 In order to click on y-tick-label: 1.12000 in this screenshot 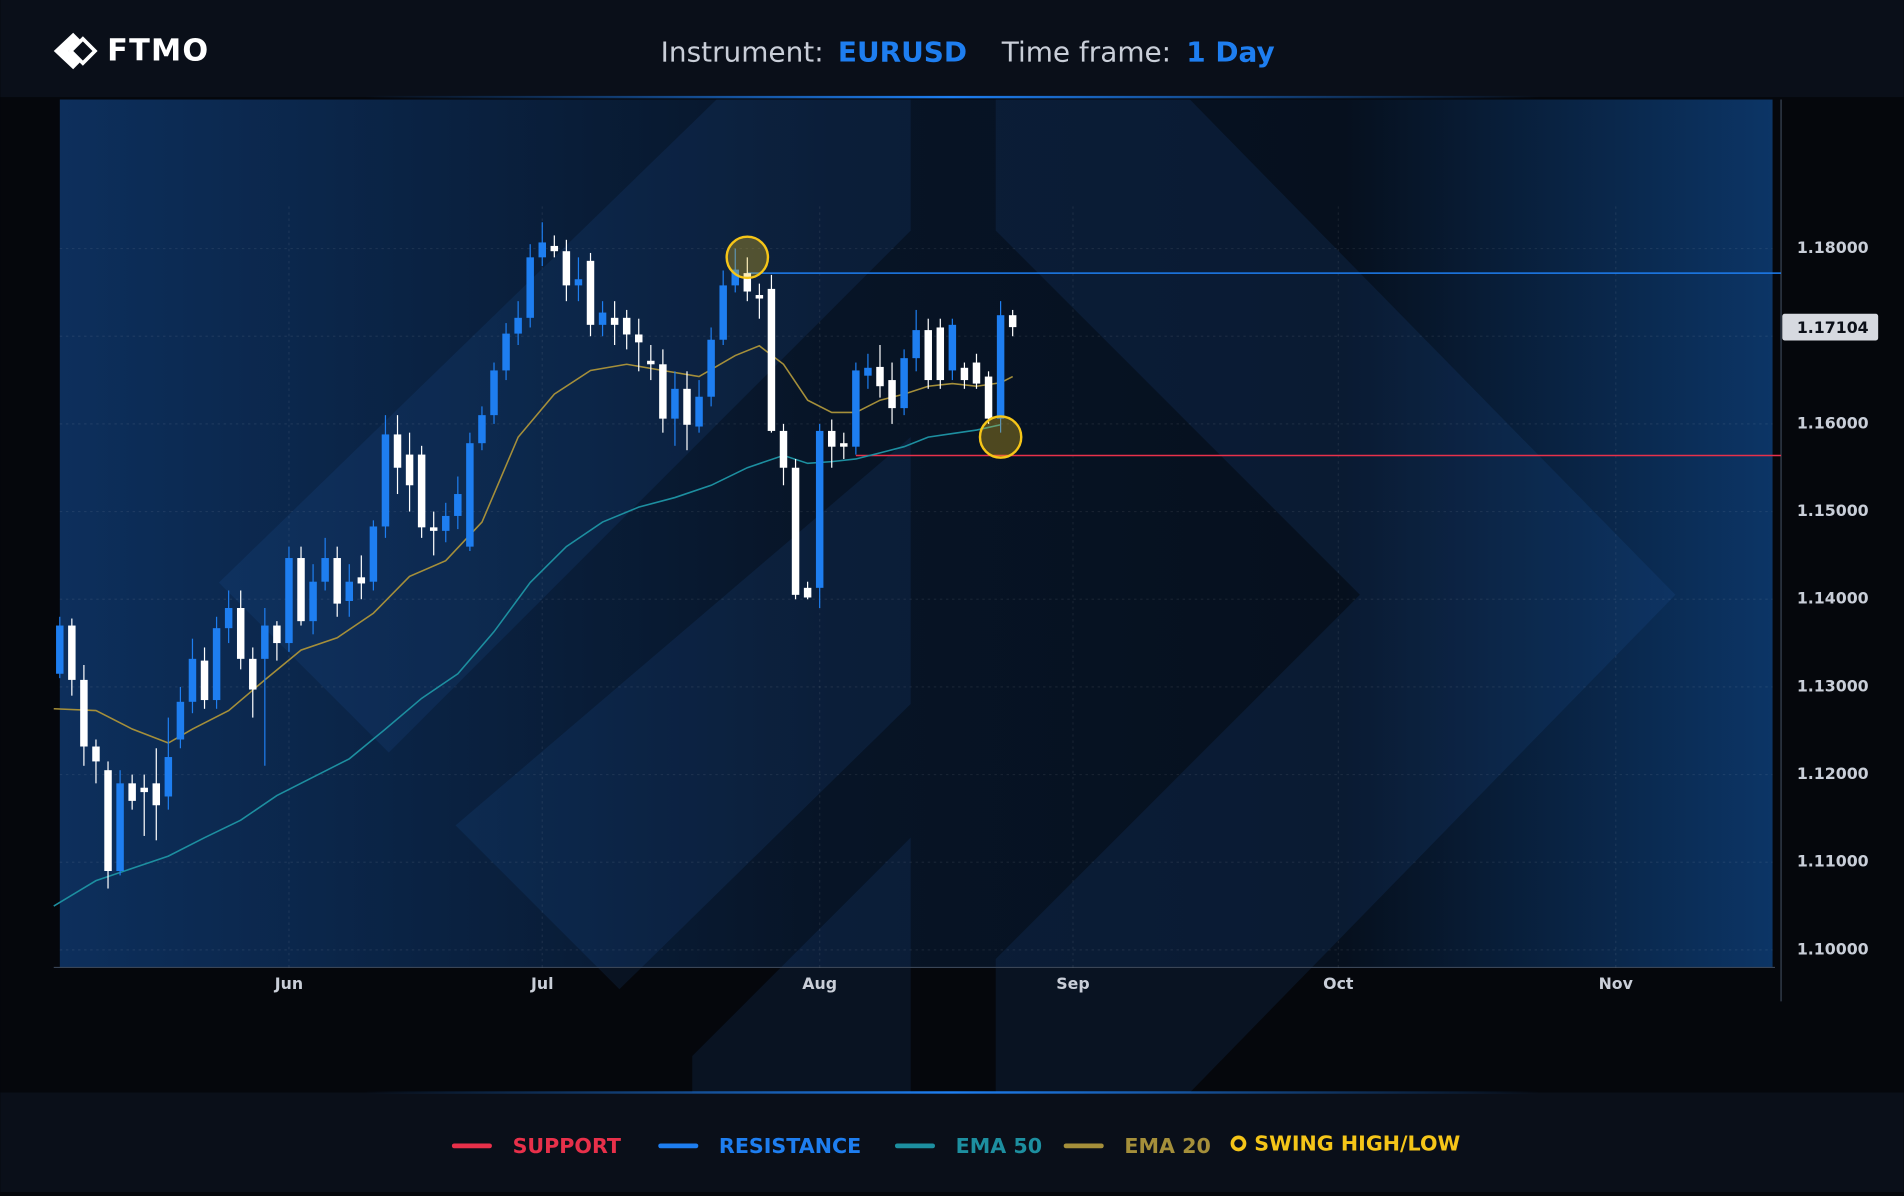, I will do `click(1833, 773)`.